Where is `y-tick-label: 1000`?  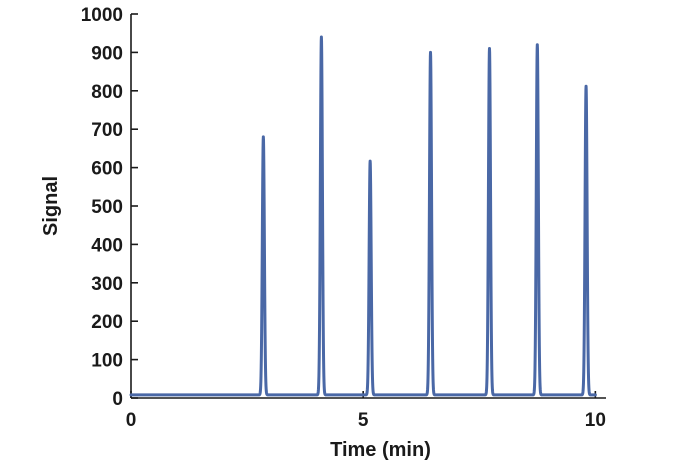 y-tick-label: 1000 is located at coordinates (102, 15).